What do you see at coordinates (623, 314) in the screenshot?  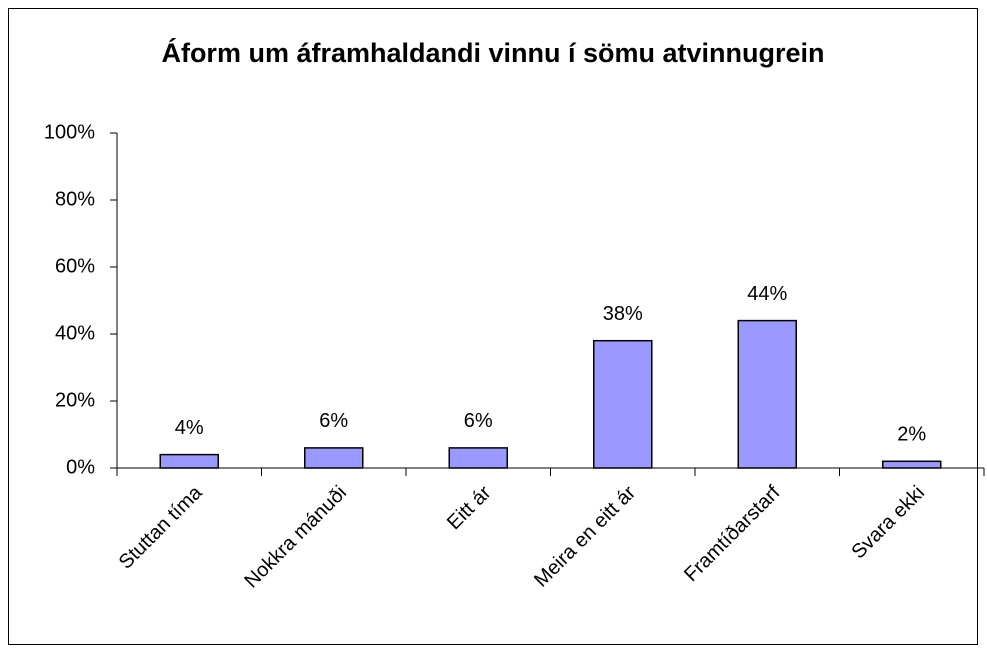 I see `data-label: 38%` at bounding box center [623, 314].